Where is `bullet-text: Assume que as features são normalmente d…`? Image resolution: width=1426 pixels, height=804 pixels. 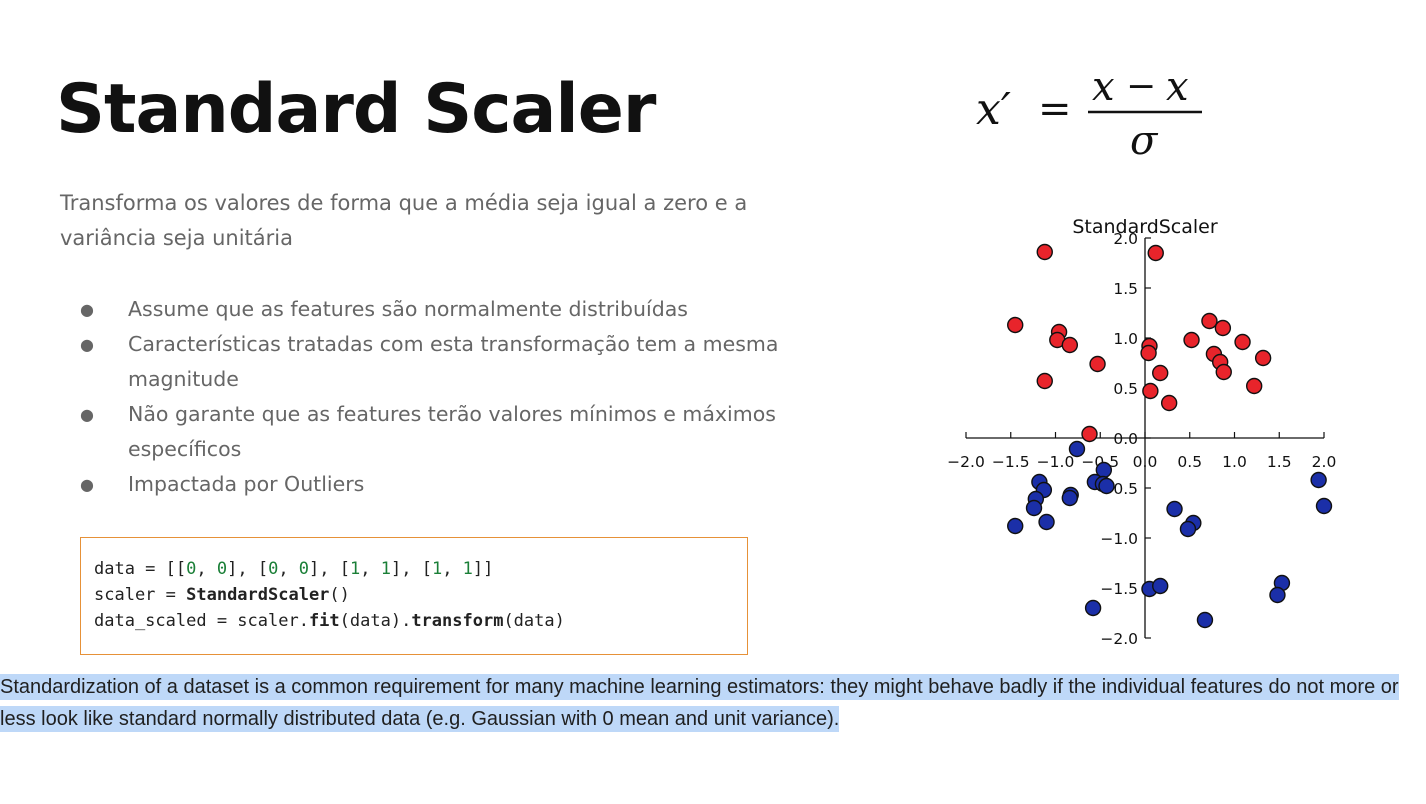
bullet-text: Assume que as features são normalmente d… is located at coordinates (408, 309).